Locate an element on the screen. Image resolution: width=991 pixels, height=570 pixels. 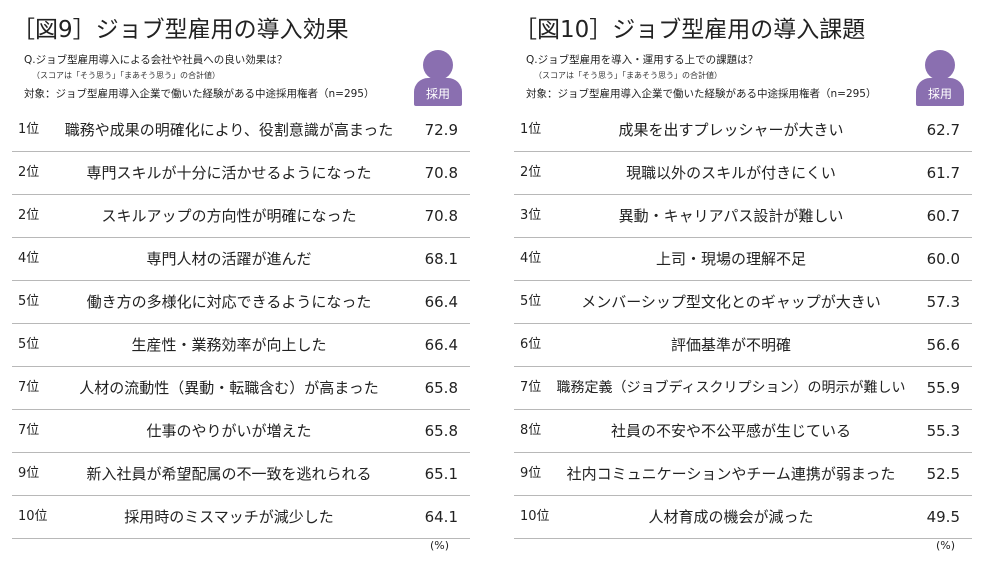
item-label: 新入社員が希望配属の不一致を逃れられる is located at coordinates (229, 474).